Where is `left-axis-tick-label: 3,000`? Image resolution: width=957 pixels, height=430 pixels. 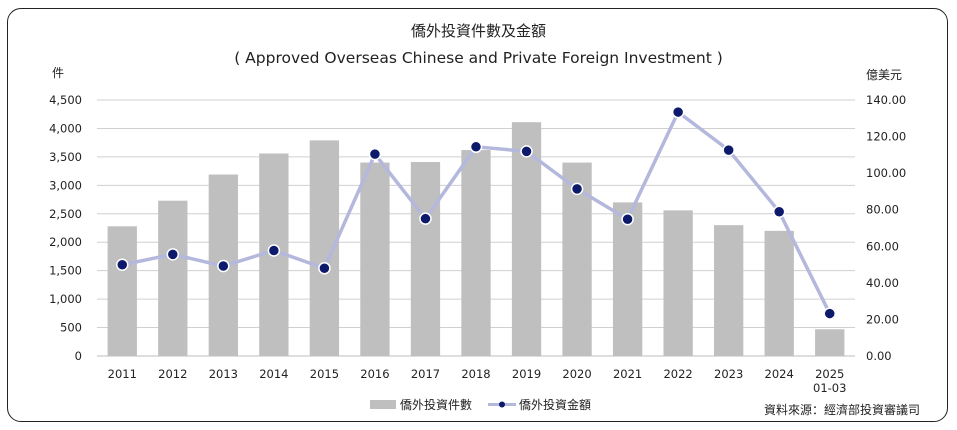
left-axis-tick-label: 3,000 is located at coordinates (65, 185).